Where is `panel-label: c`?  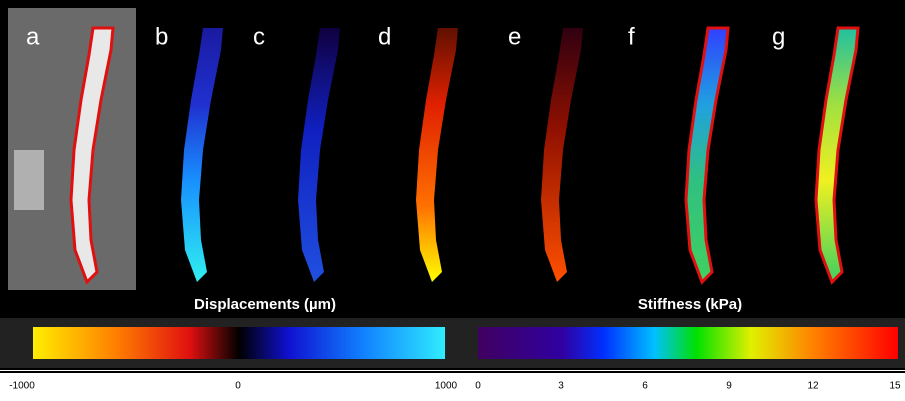
panel-label: c is located at coordinates (259, 36).